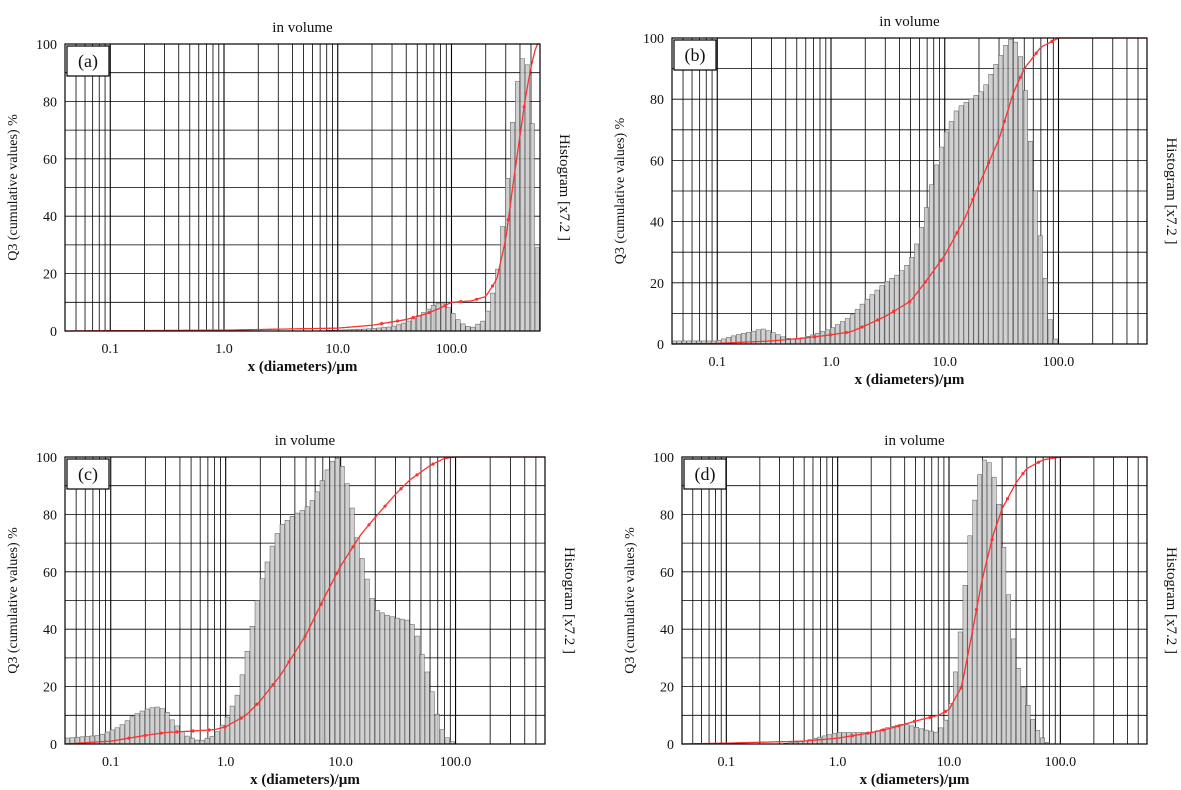 This screenshot has width=1181, height=790. Describe the element at coordinates (667, 688) in the screenshot. I see `y-tick-label: 20` at that location.